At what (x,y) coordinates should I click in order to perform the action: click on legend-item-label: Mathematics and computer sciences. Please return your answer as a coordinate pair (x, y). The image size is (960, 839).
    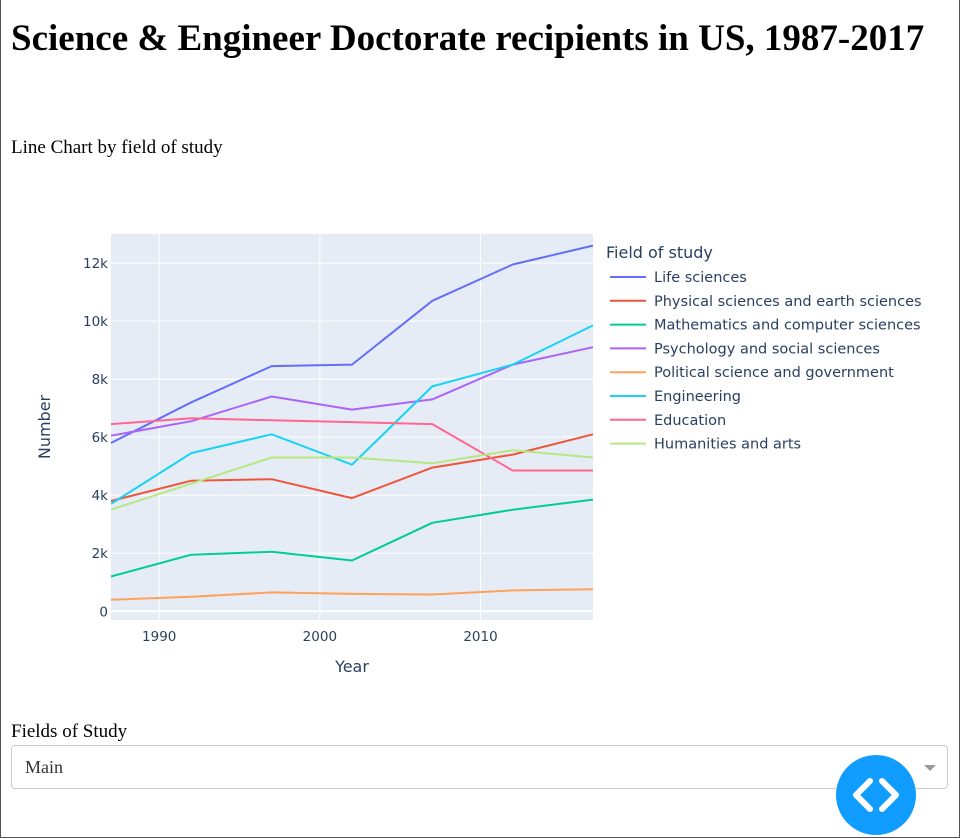
    Looking at the image, I should click on (787, 326).